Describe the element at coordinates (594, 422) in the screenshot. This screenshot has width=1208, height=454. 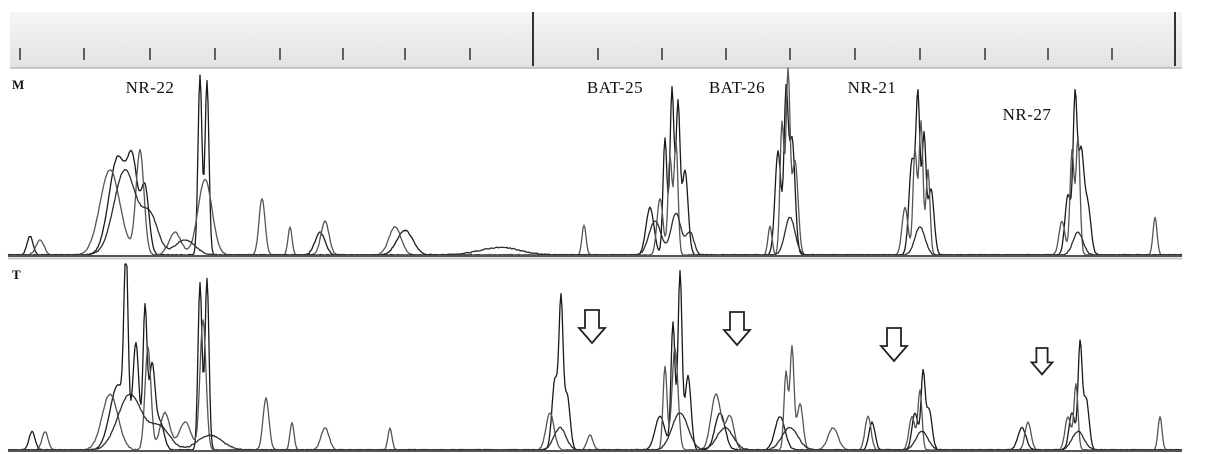
I see `trace-line` at that location.